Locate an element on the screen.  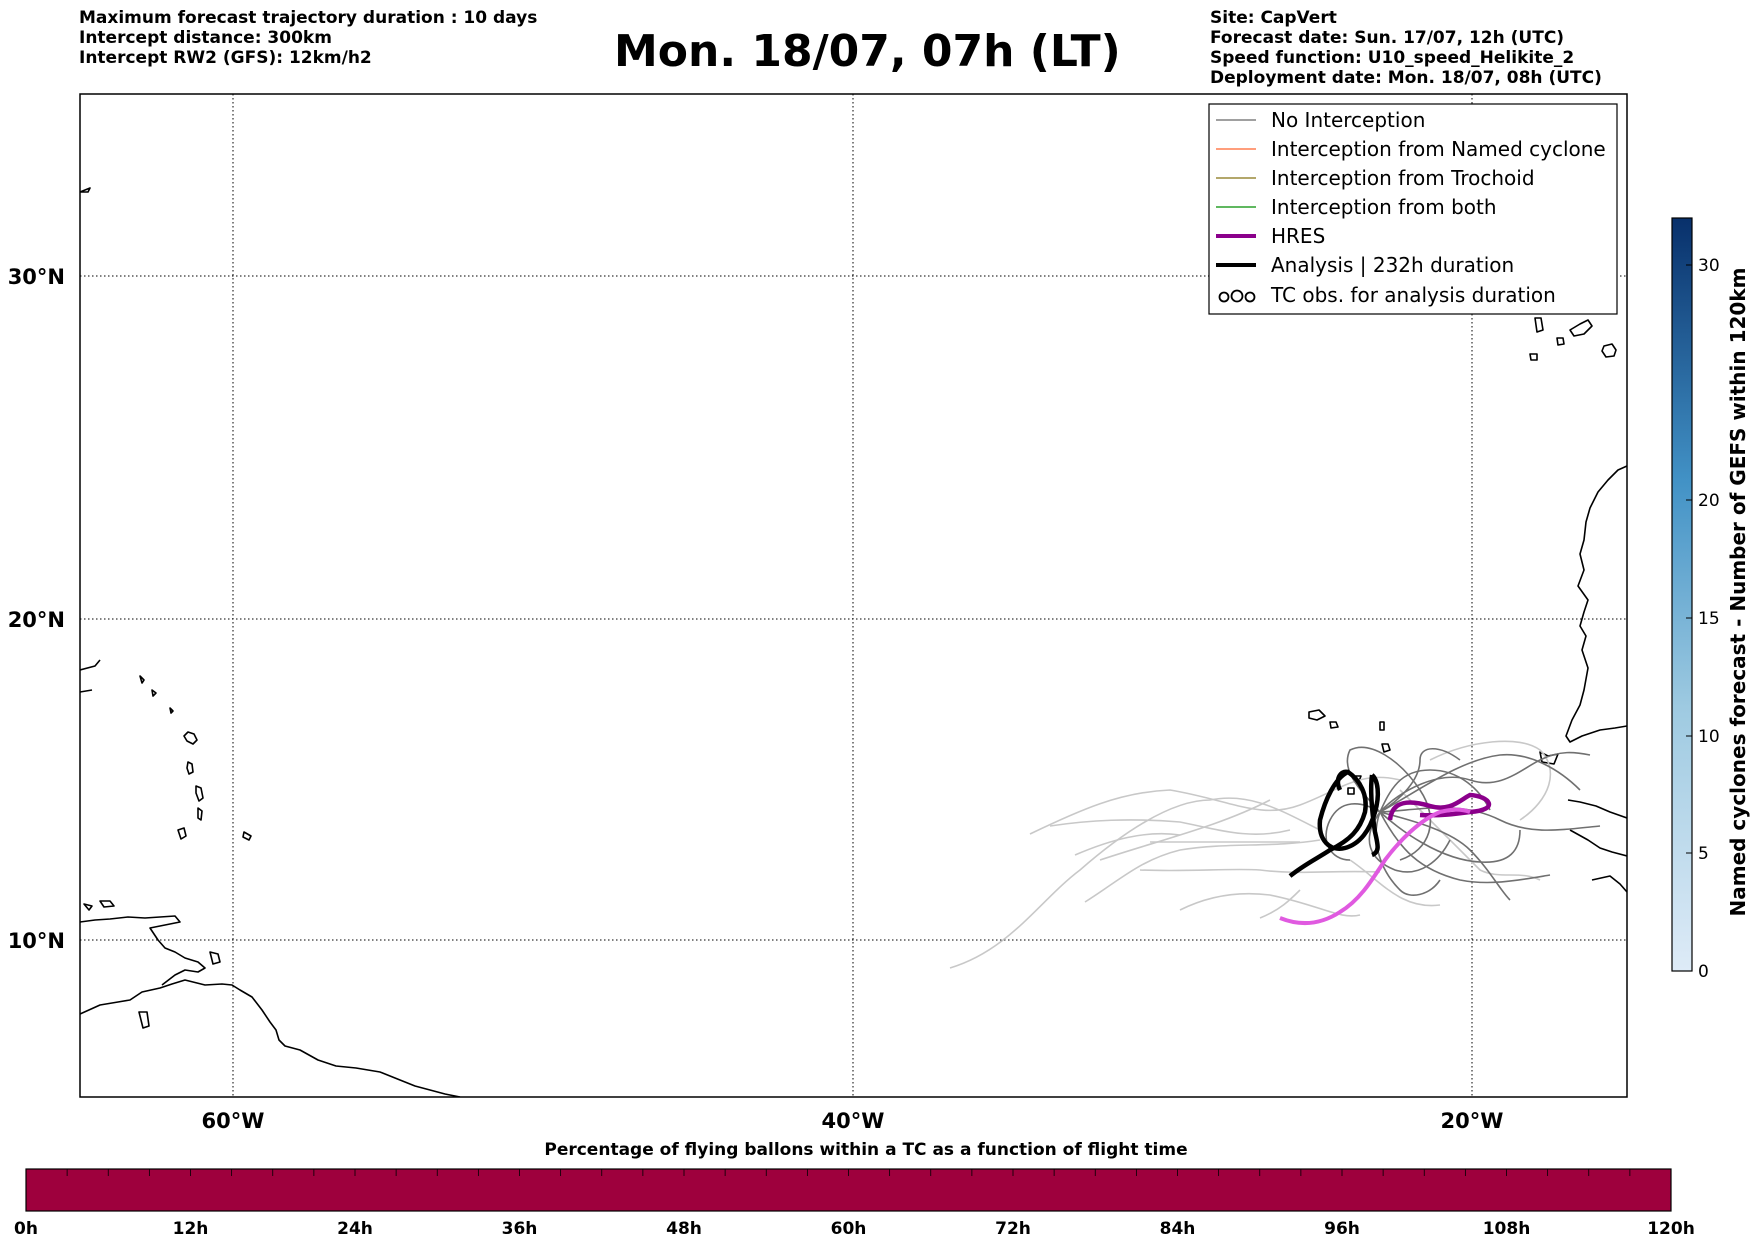
colorbar-right-tick: 15 is located at coordinates (1709, 619).